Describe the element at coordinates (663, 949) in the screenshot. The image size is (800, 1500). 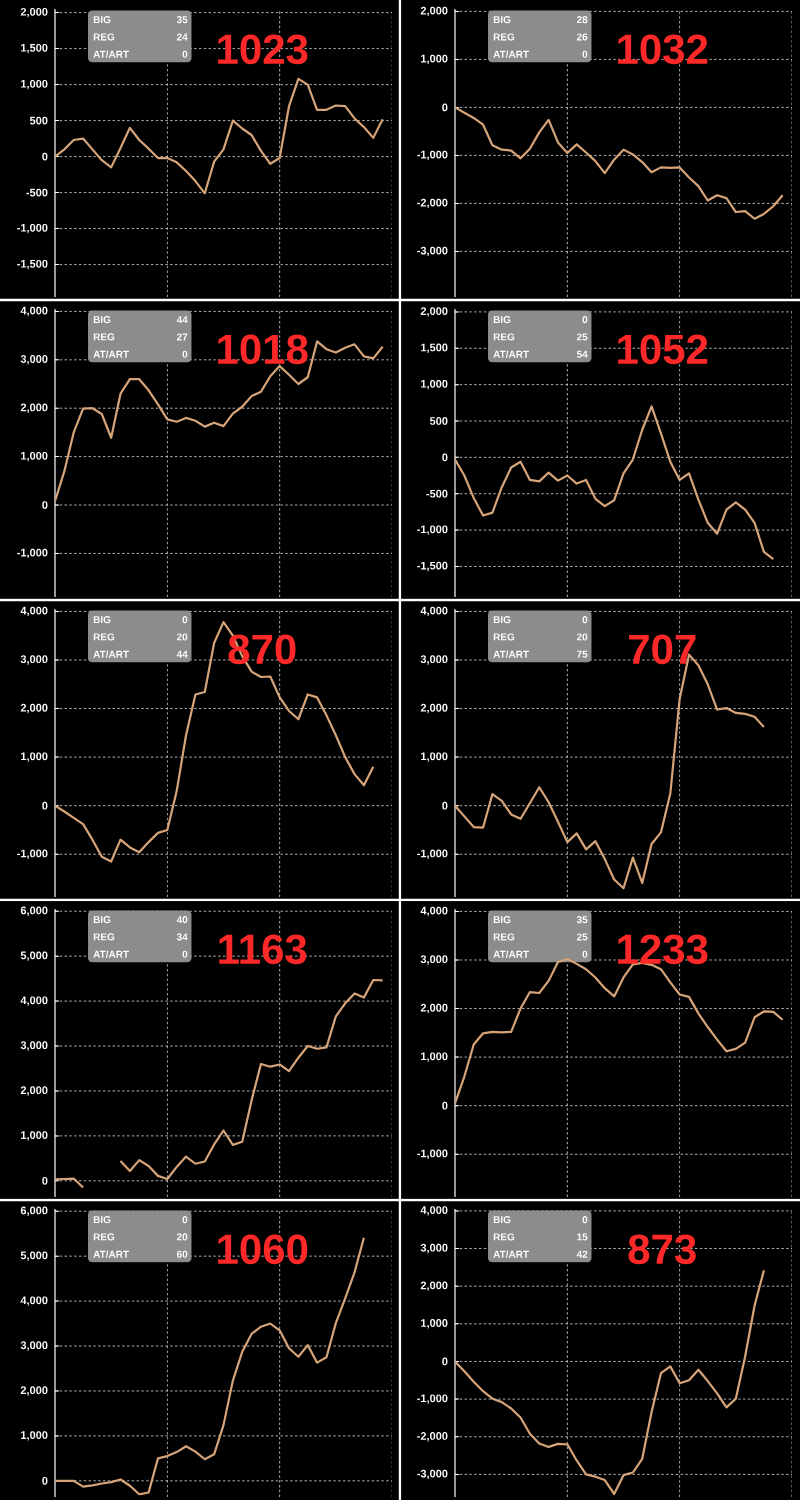
I see `chart-title: 1233` at that location.